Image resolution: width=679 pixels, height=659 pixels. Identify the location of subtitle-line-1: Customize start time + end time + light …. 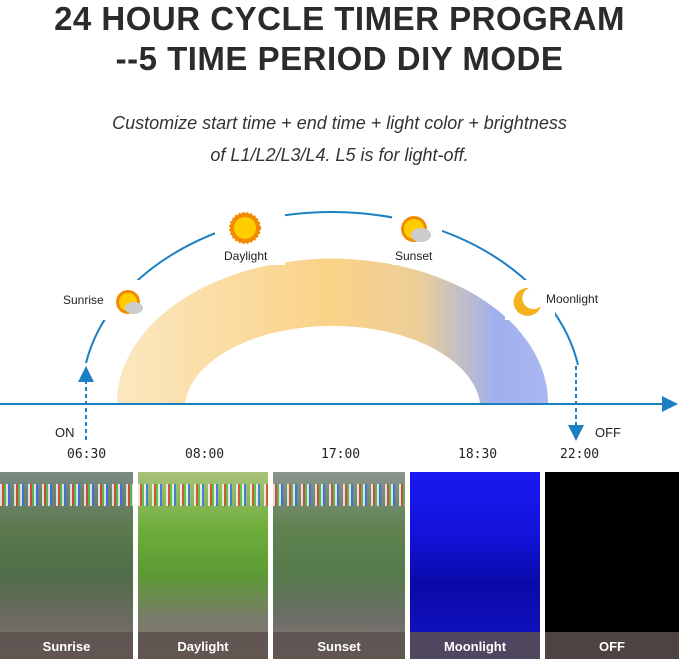
(339, 123).